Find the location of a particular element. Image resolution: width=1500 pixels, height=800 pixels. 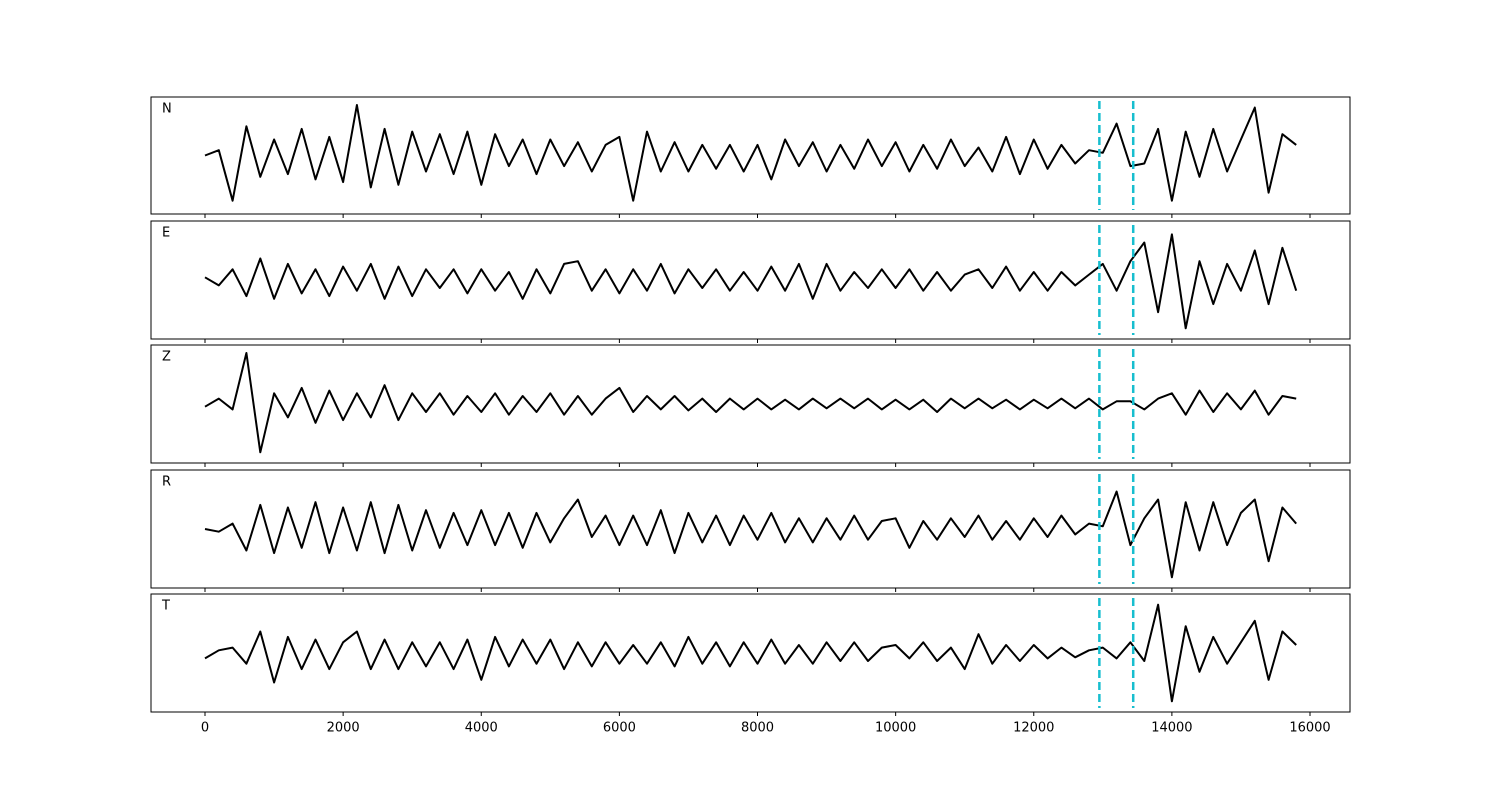

x-tick-label: 10000 is located at coordinates (895, 728).